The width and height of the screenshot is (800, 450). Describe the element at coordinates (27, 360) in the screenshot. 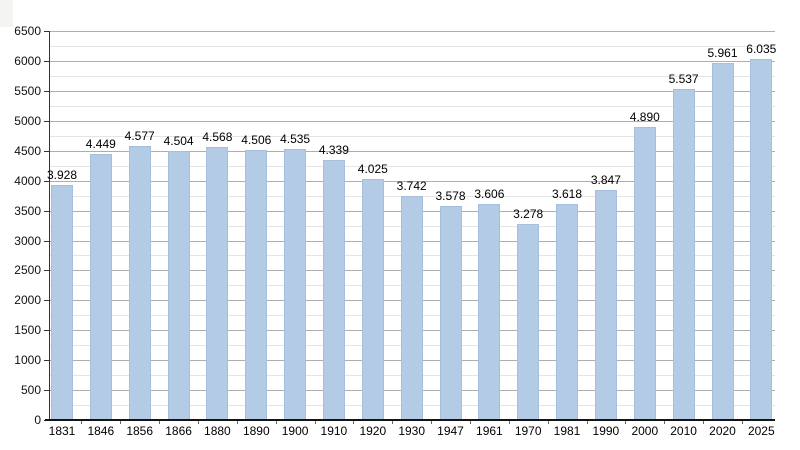

I see `y-axis-label: 1000` at that location.